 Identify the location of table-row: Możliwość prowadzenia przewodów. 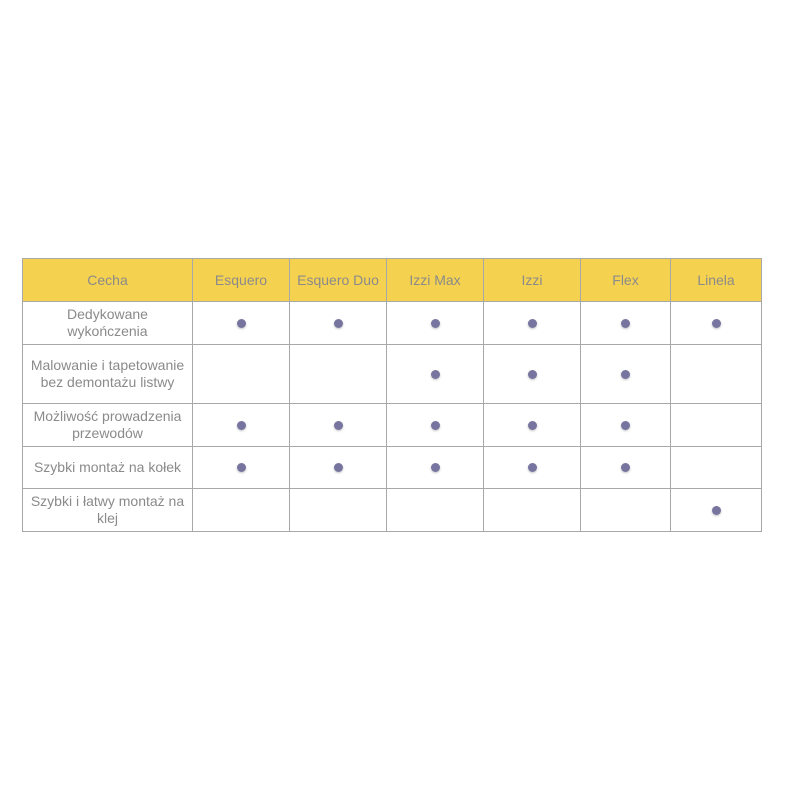
(392, 425).